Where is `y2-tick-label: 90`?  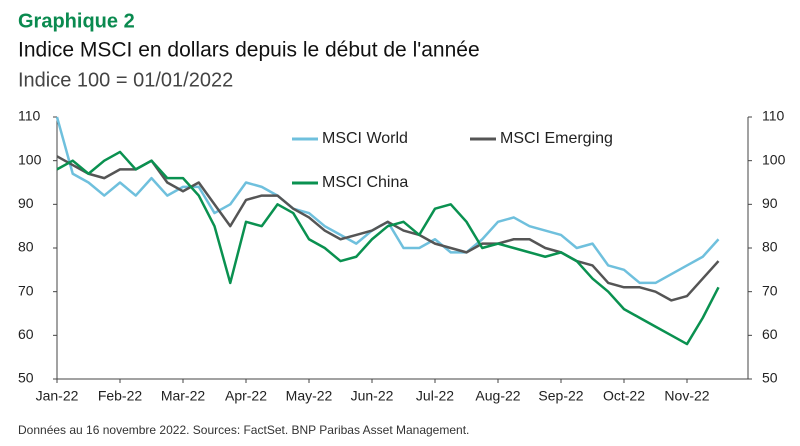 y2-tick-label: 90 is located at coordinates (770, 203).